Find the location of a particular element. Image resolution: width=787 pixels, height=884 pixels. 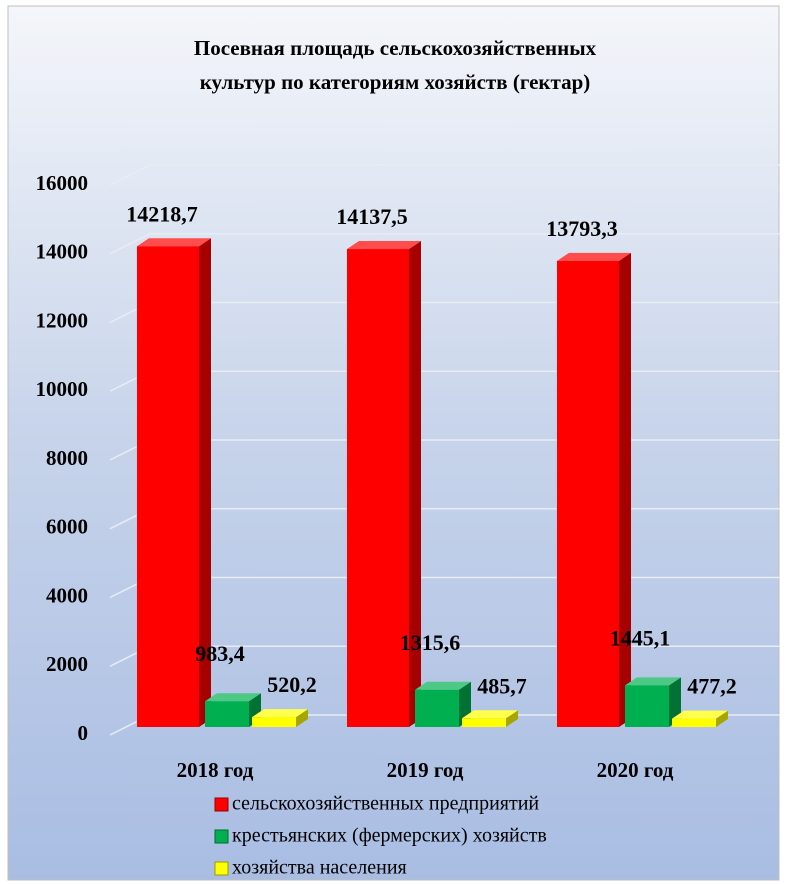

y-tick-label: 8000 is located at coordinates (67, 458).